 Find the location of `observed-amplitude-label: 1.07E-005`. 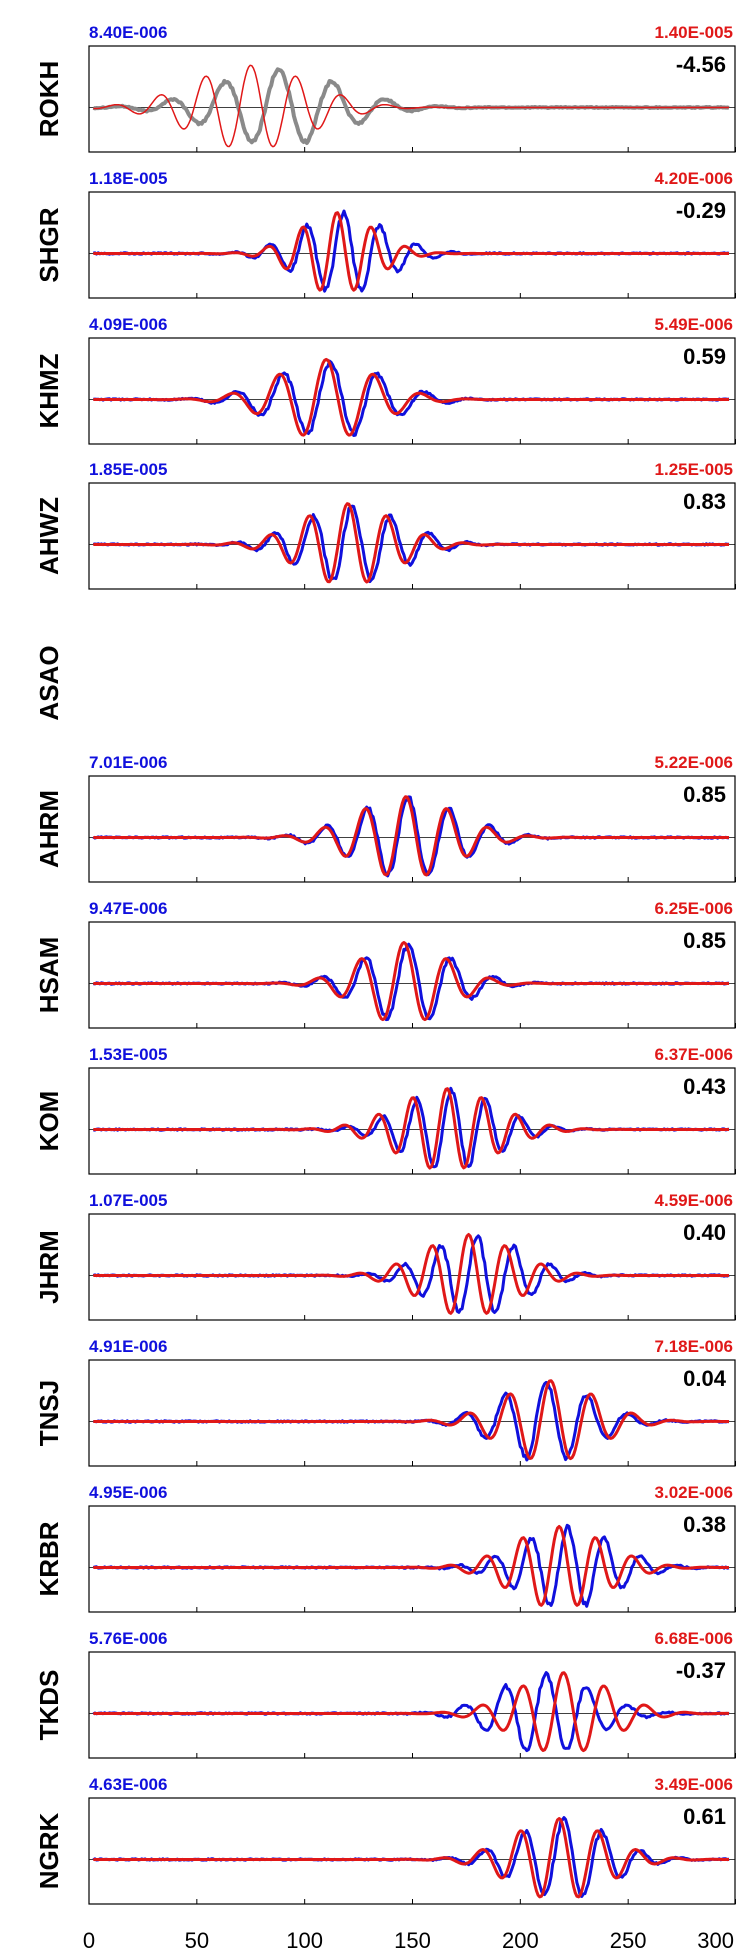

observed-amplitude-label: 1.07E-005 is located at coordinates (128, 1200).